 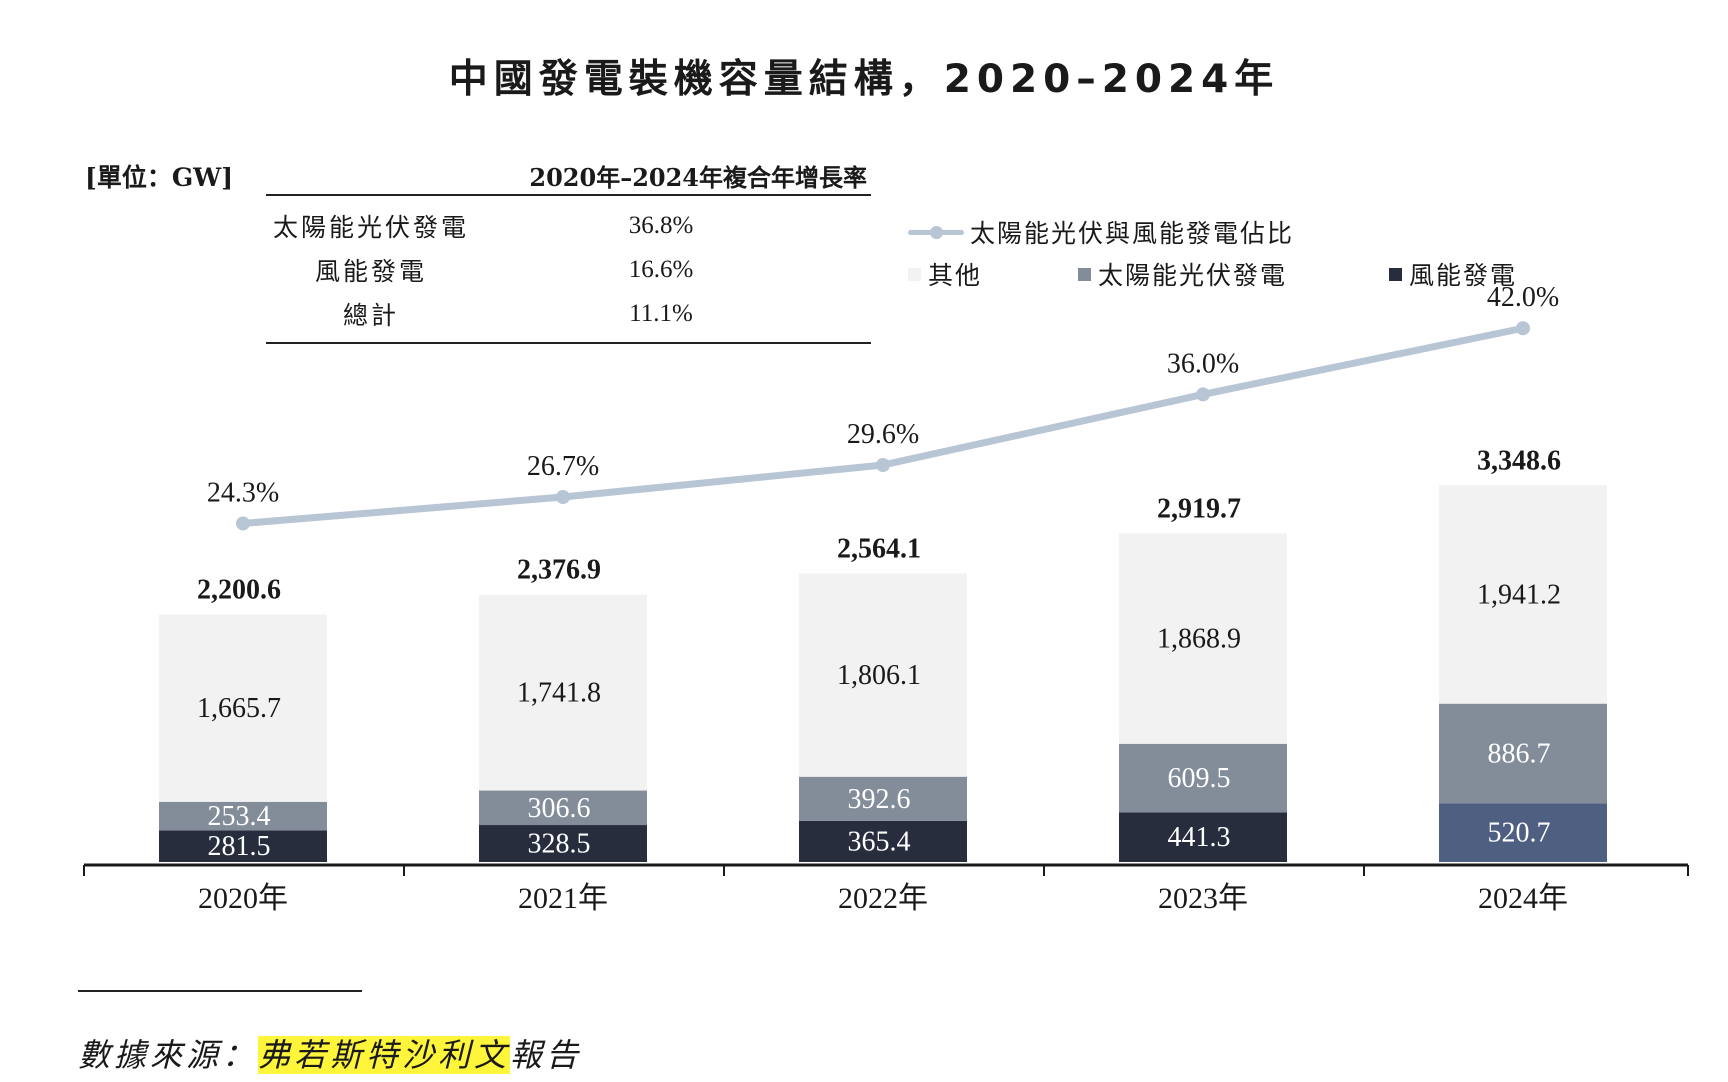 I want to click on data-label: 1,665.7, so click(x=239, y=708).